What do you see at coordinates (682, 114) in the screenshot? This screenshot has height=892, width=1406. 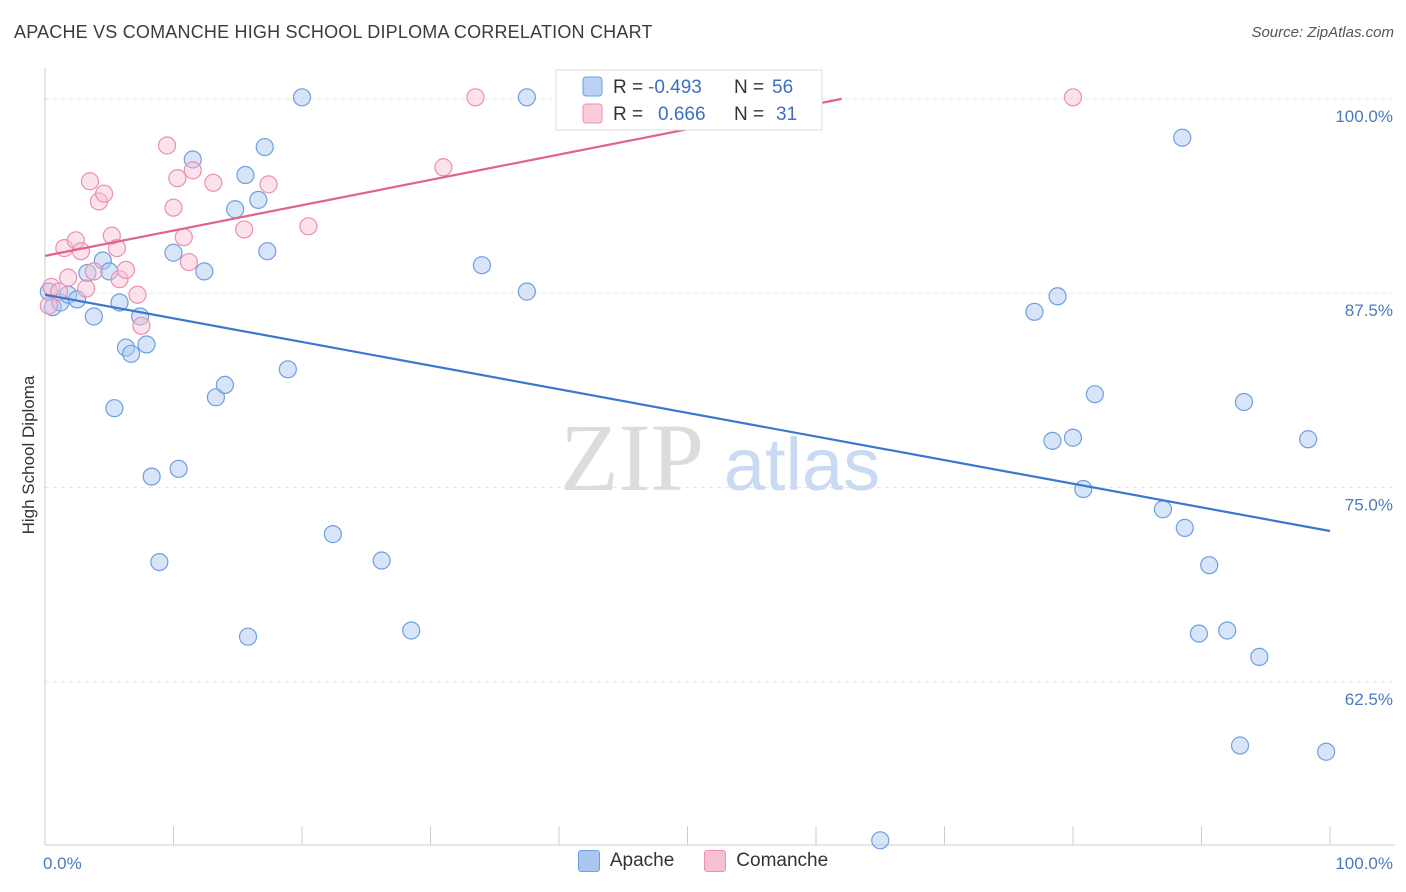 I see `legend-r-comanche: 0.666` at bounding box center [682, 114].